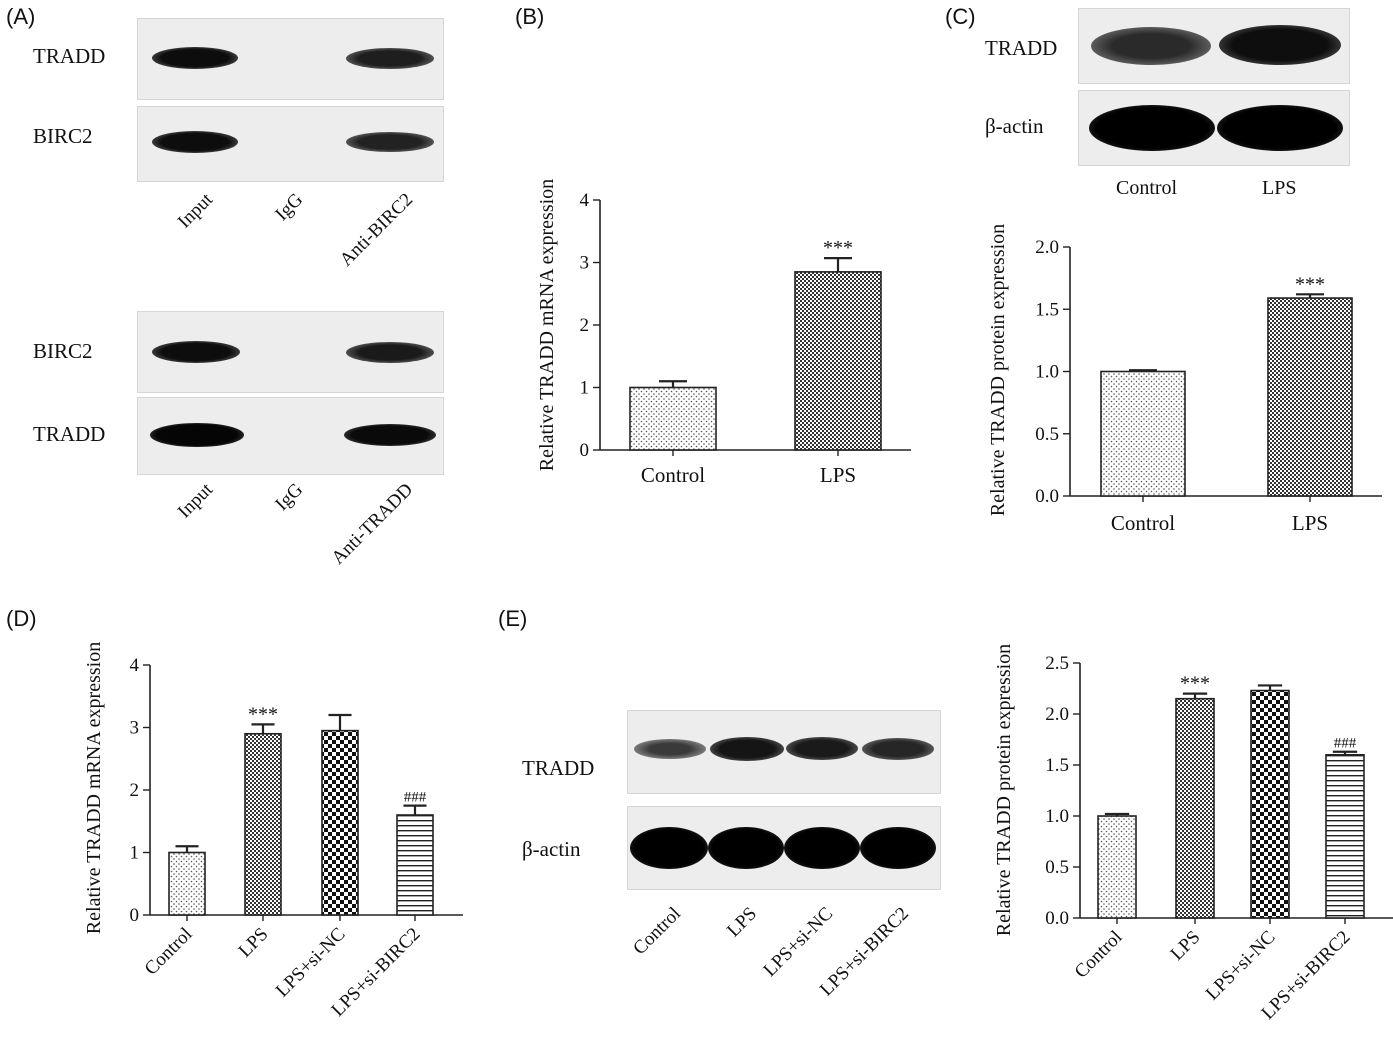  I want to click on panel-label-d: (D), so click(21, 618).